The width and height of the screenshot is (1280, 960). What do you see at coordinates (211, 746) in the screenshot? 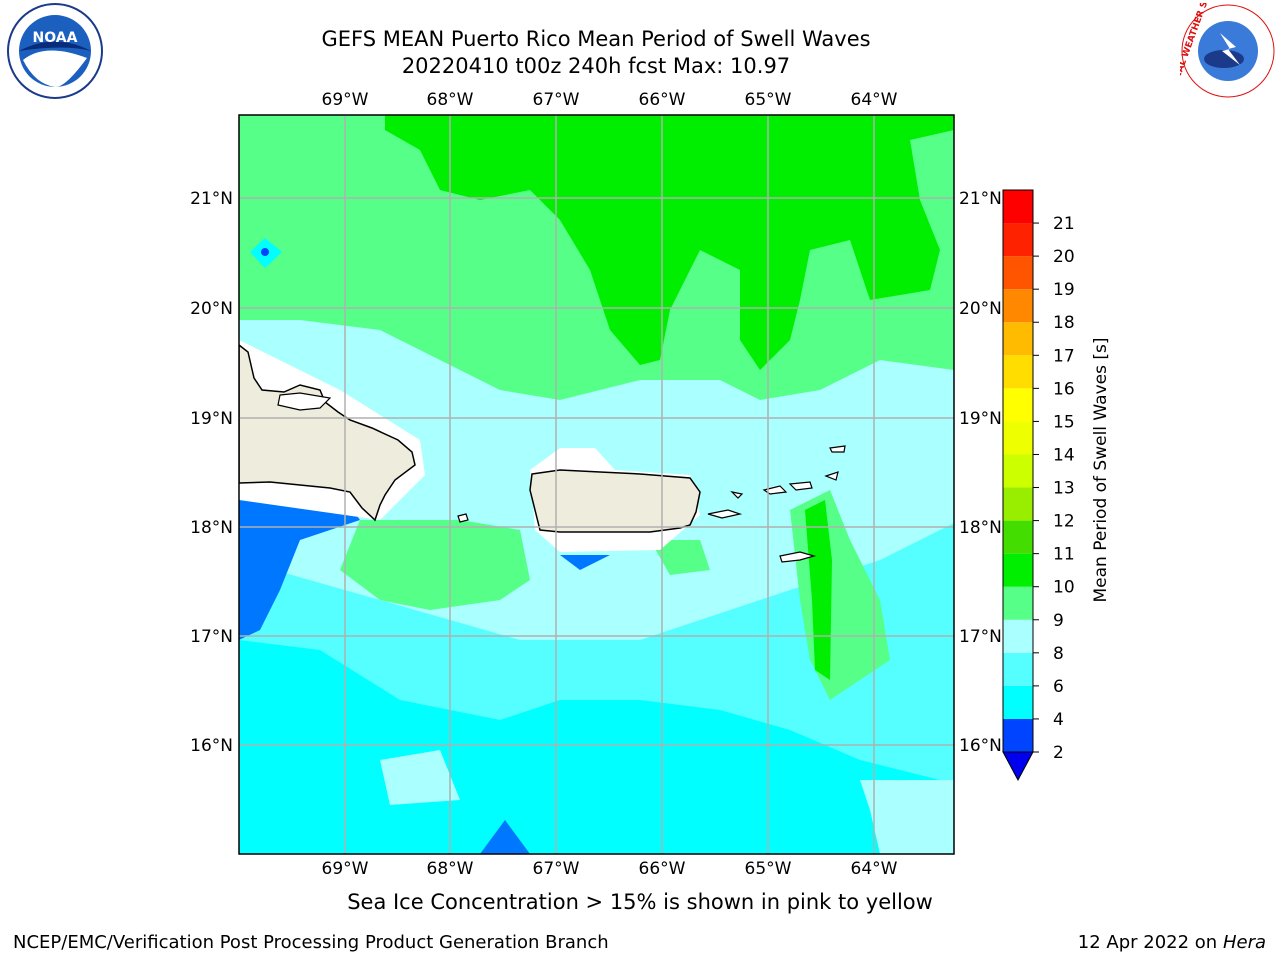
I see `lat-label-left: 16°N` at bounding box center [211, 746].